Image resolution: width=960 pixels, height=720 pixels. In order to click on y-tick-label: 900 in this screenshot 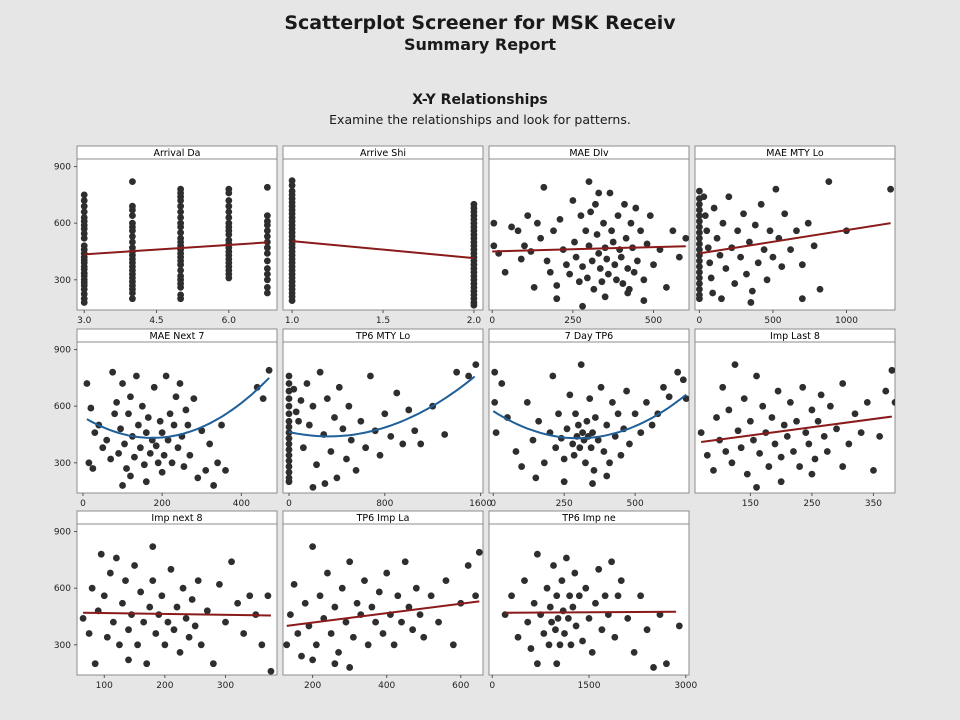, I will do `click(62, 533)`.